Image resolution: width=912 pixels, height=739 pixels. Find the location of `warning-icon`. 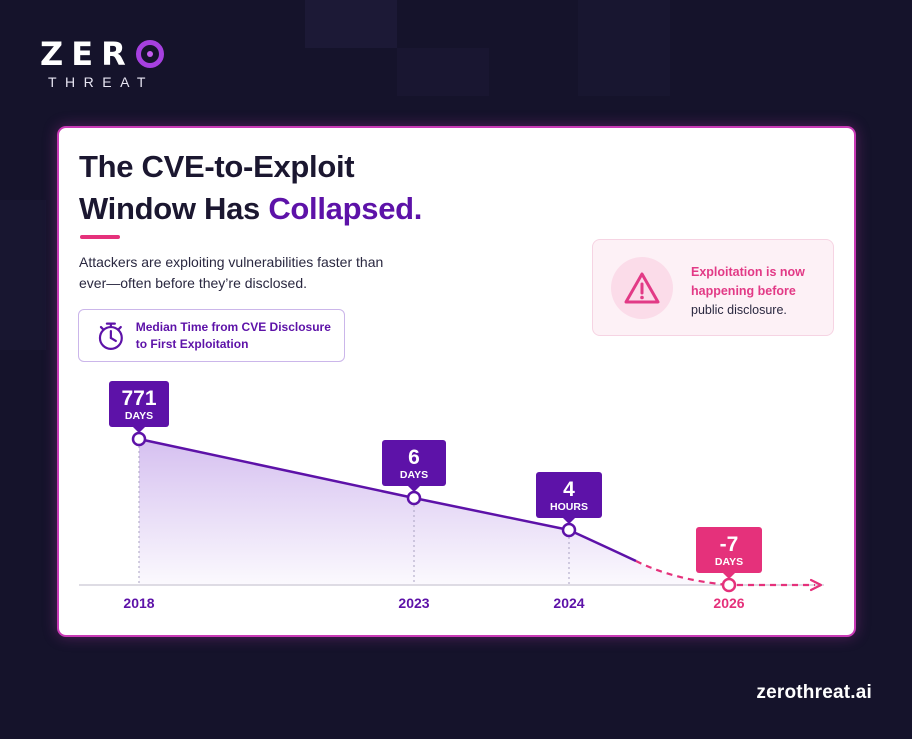

warning-icon is located at coordinates (642, 288).